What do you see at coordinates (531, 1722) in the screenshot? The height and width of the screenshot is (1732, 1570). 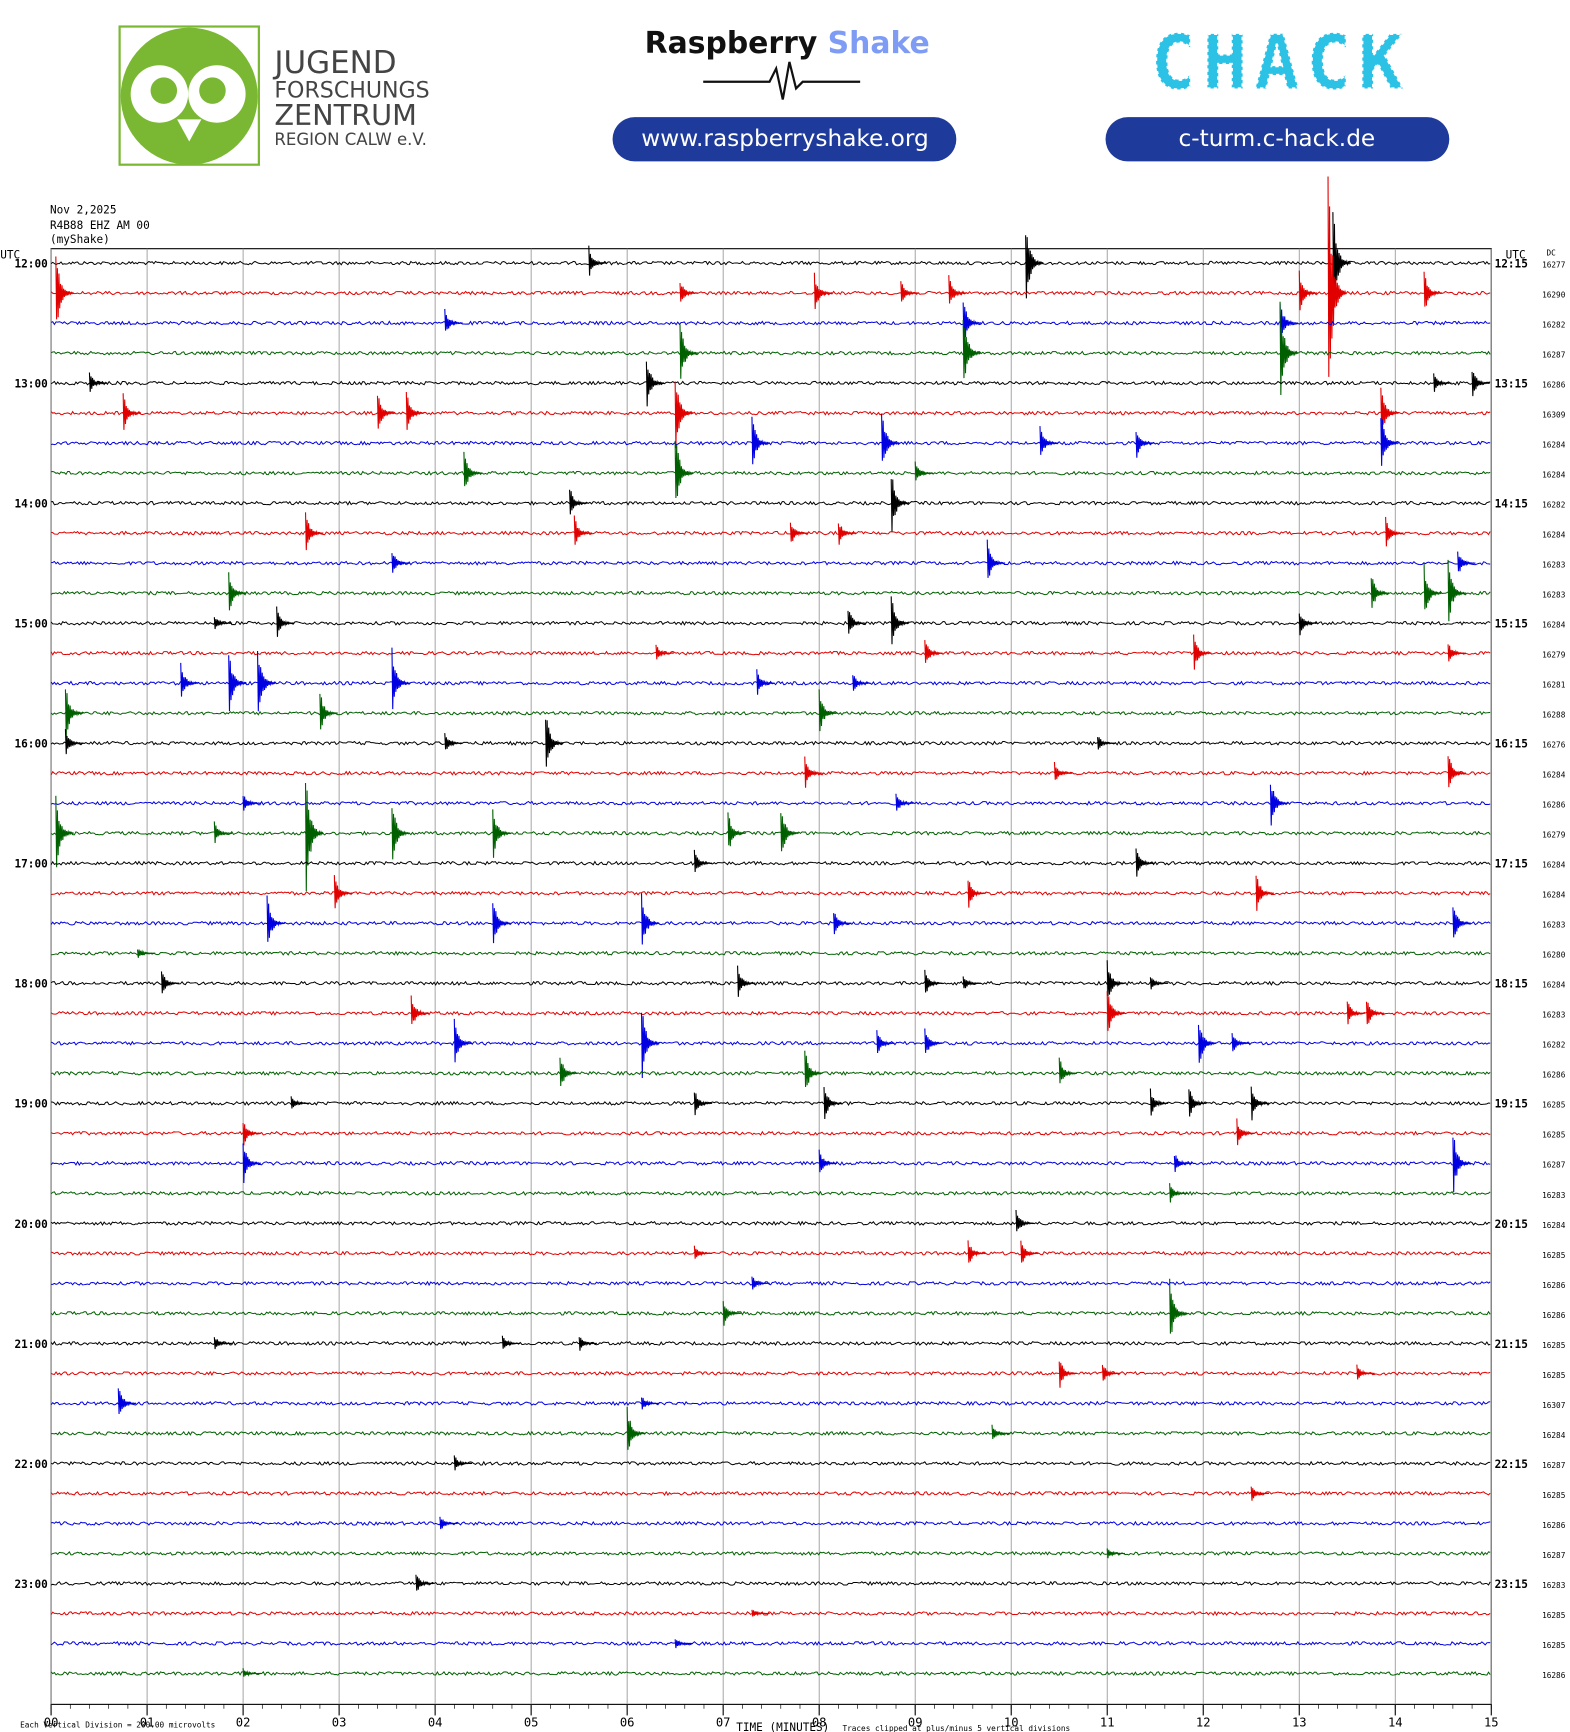 I see `x-tick-label: 05` at bounding box center [531, 1722].